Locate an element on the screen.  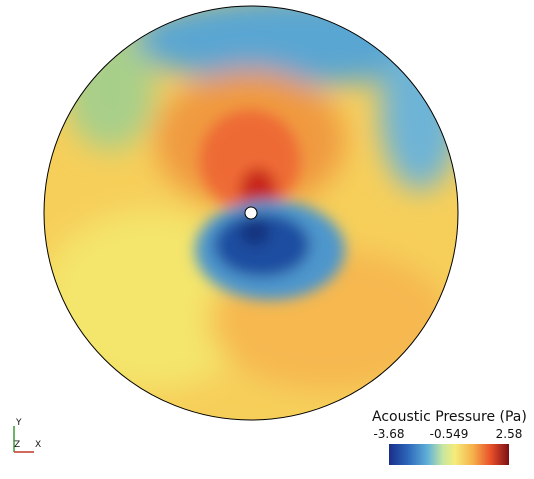
source is located at coordinates (251, 213).